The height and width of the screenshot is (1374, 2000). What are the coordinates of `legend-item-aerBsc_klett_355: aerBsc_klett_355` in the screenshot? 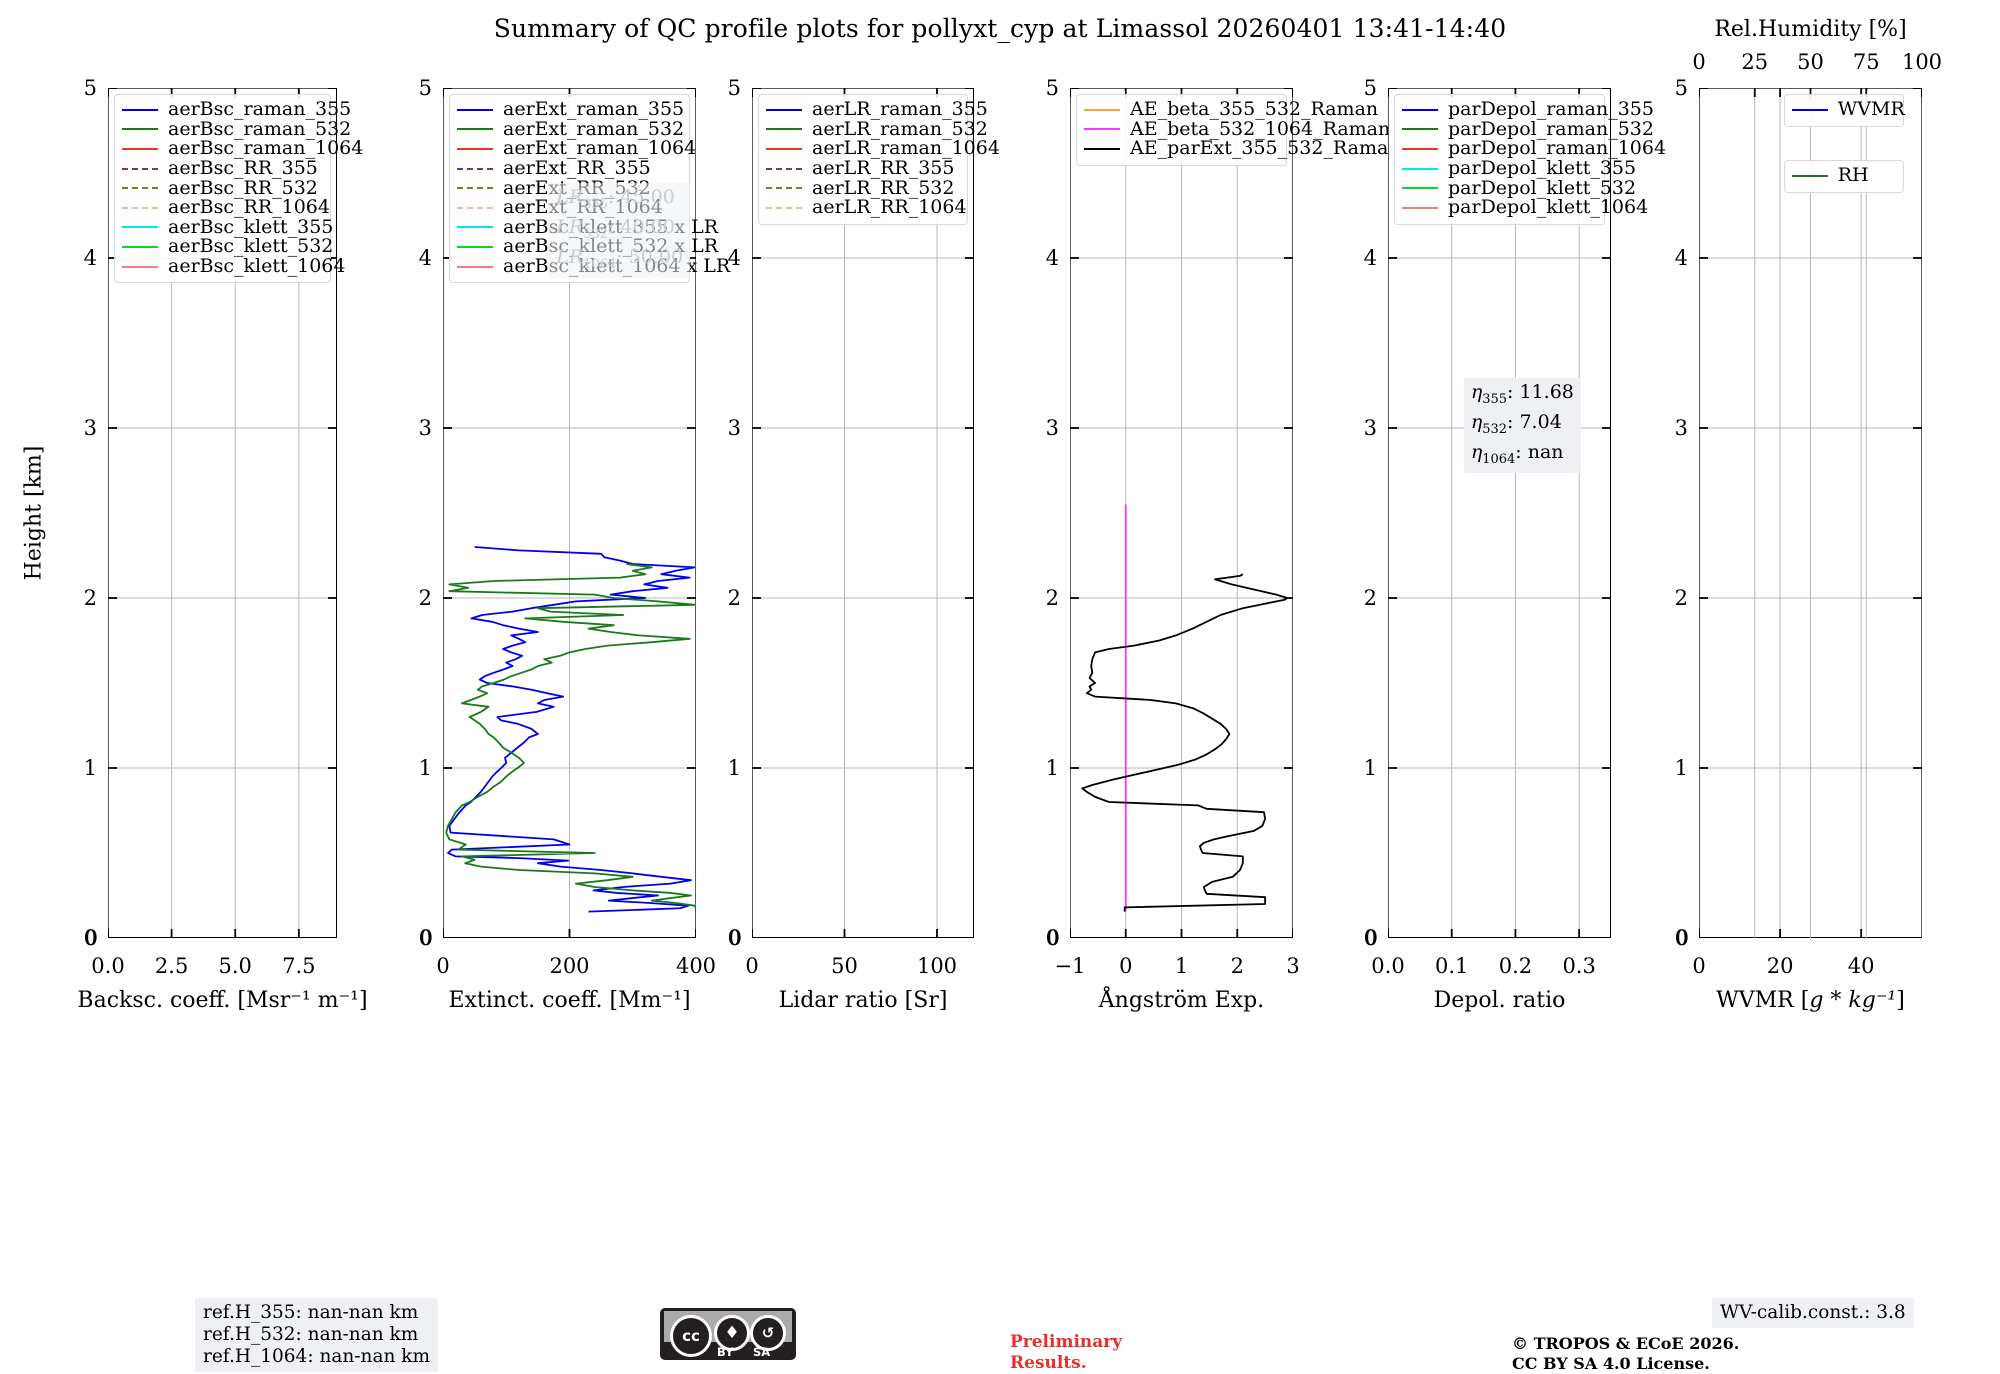 It's located at (227, 227).